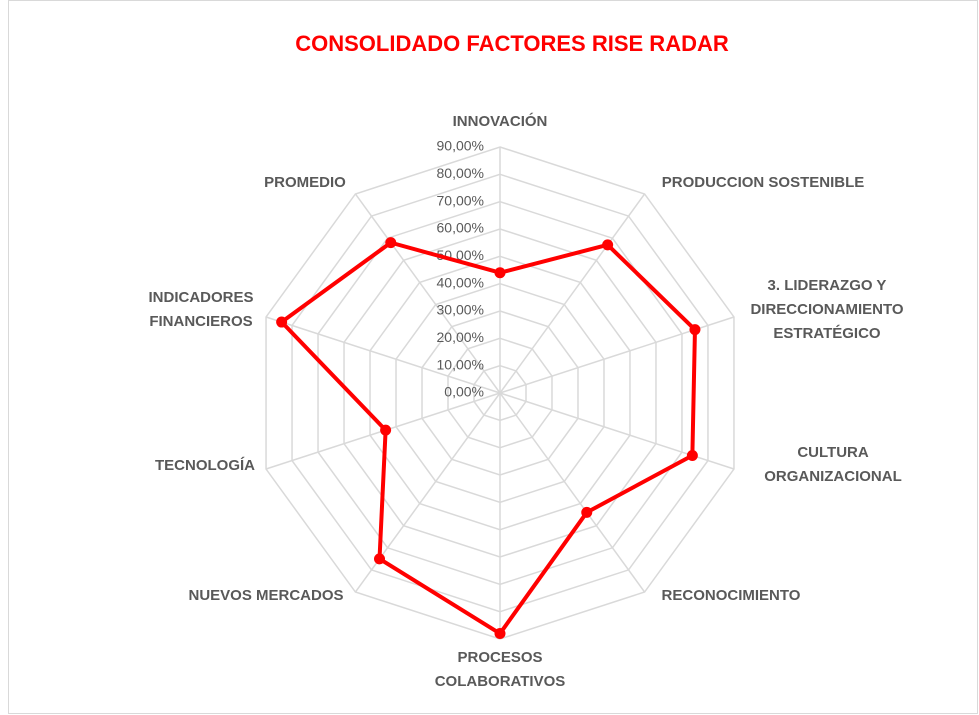  What do you see at coordinates (460, 364) in the screenshot?
I see `y-tick-label: 10,00%` at bounding box center [460, 364].